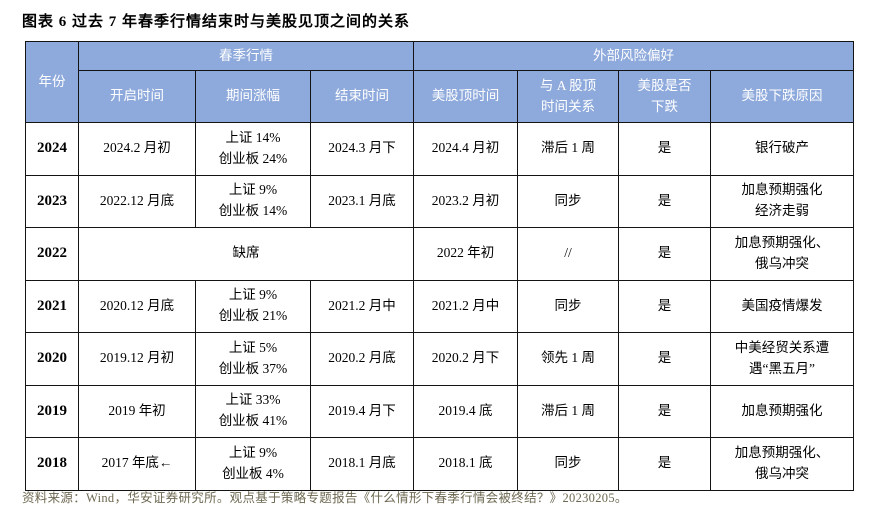  What do you see at coordinates (782, 411) in the screenshot?
I see `us-fall-reason-cell: 加息预期强化` at bounding box center [782, 411].